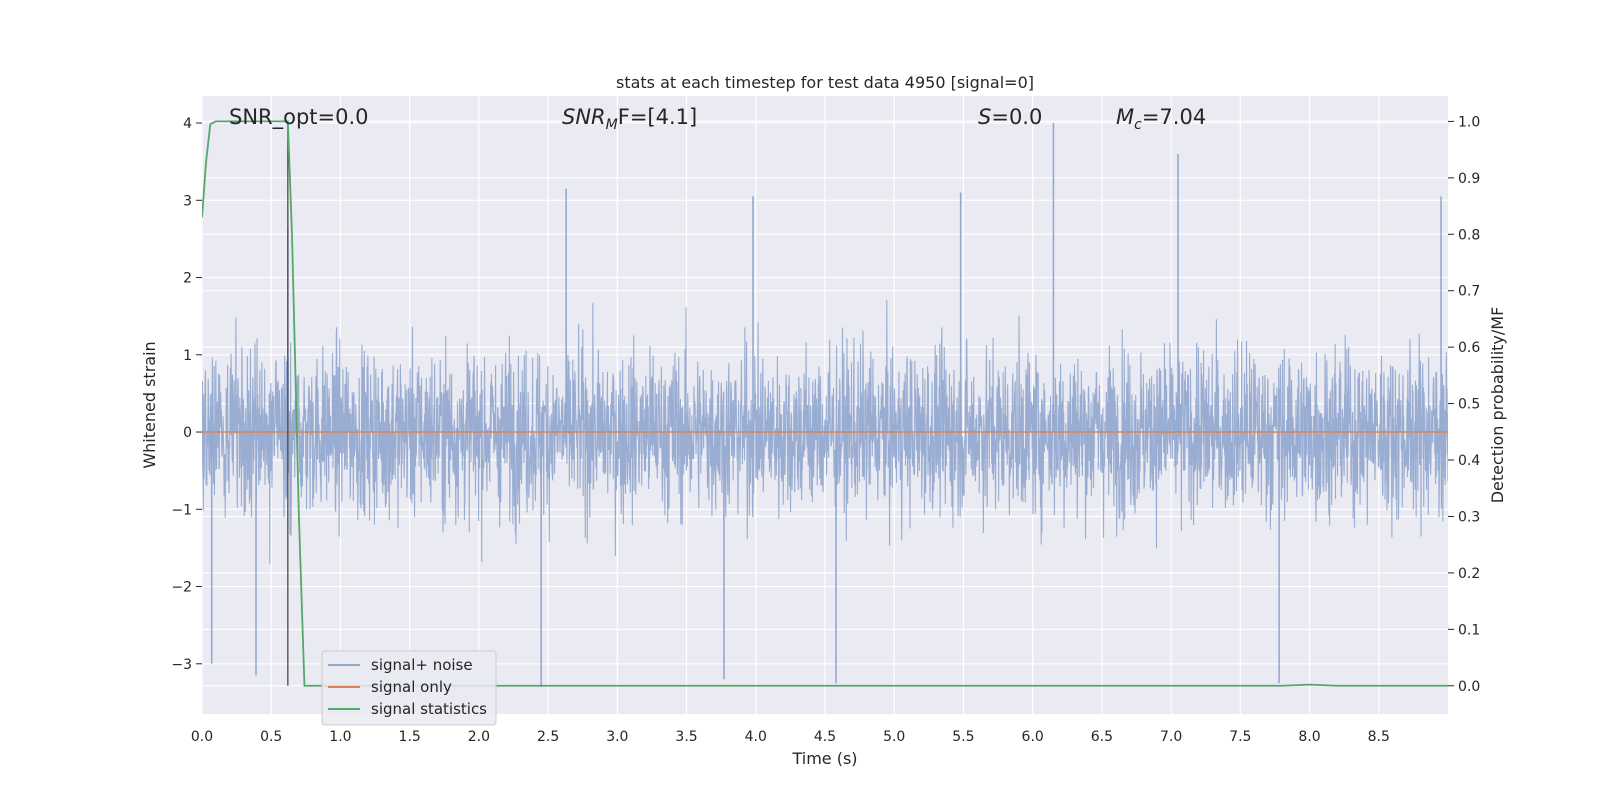 The height and width of the screenshot is (800, 1600). Describe the element at coordinates (187, 356) in the screenshot. I see `y-tick-label-left: 1` at that location.